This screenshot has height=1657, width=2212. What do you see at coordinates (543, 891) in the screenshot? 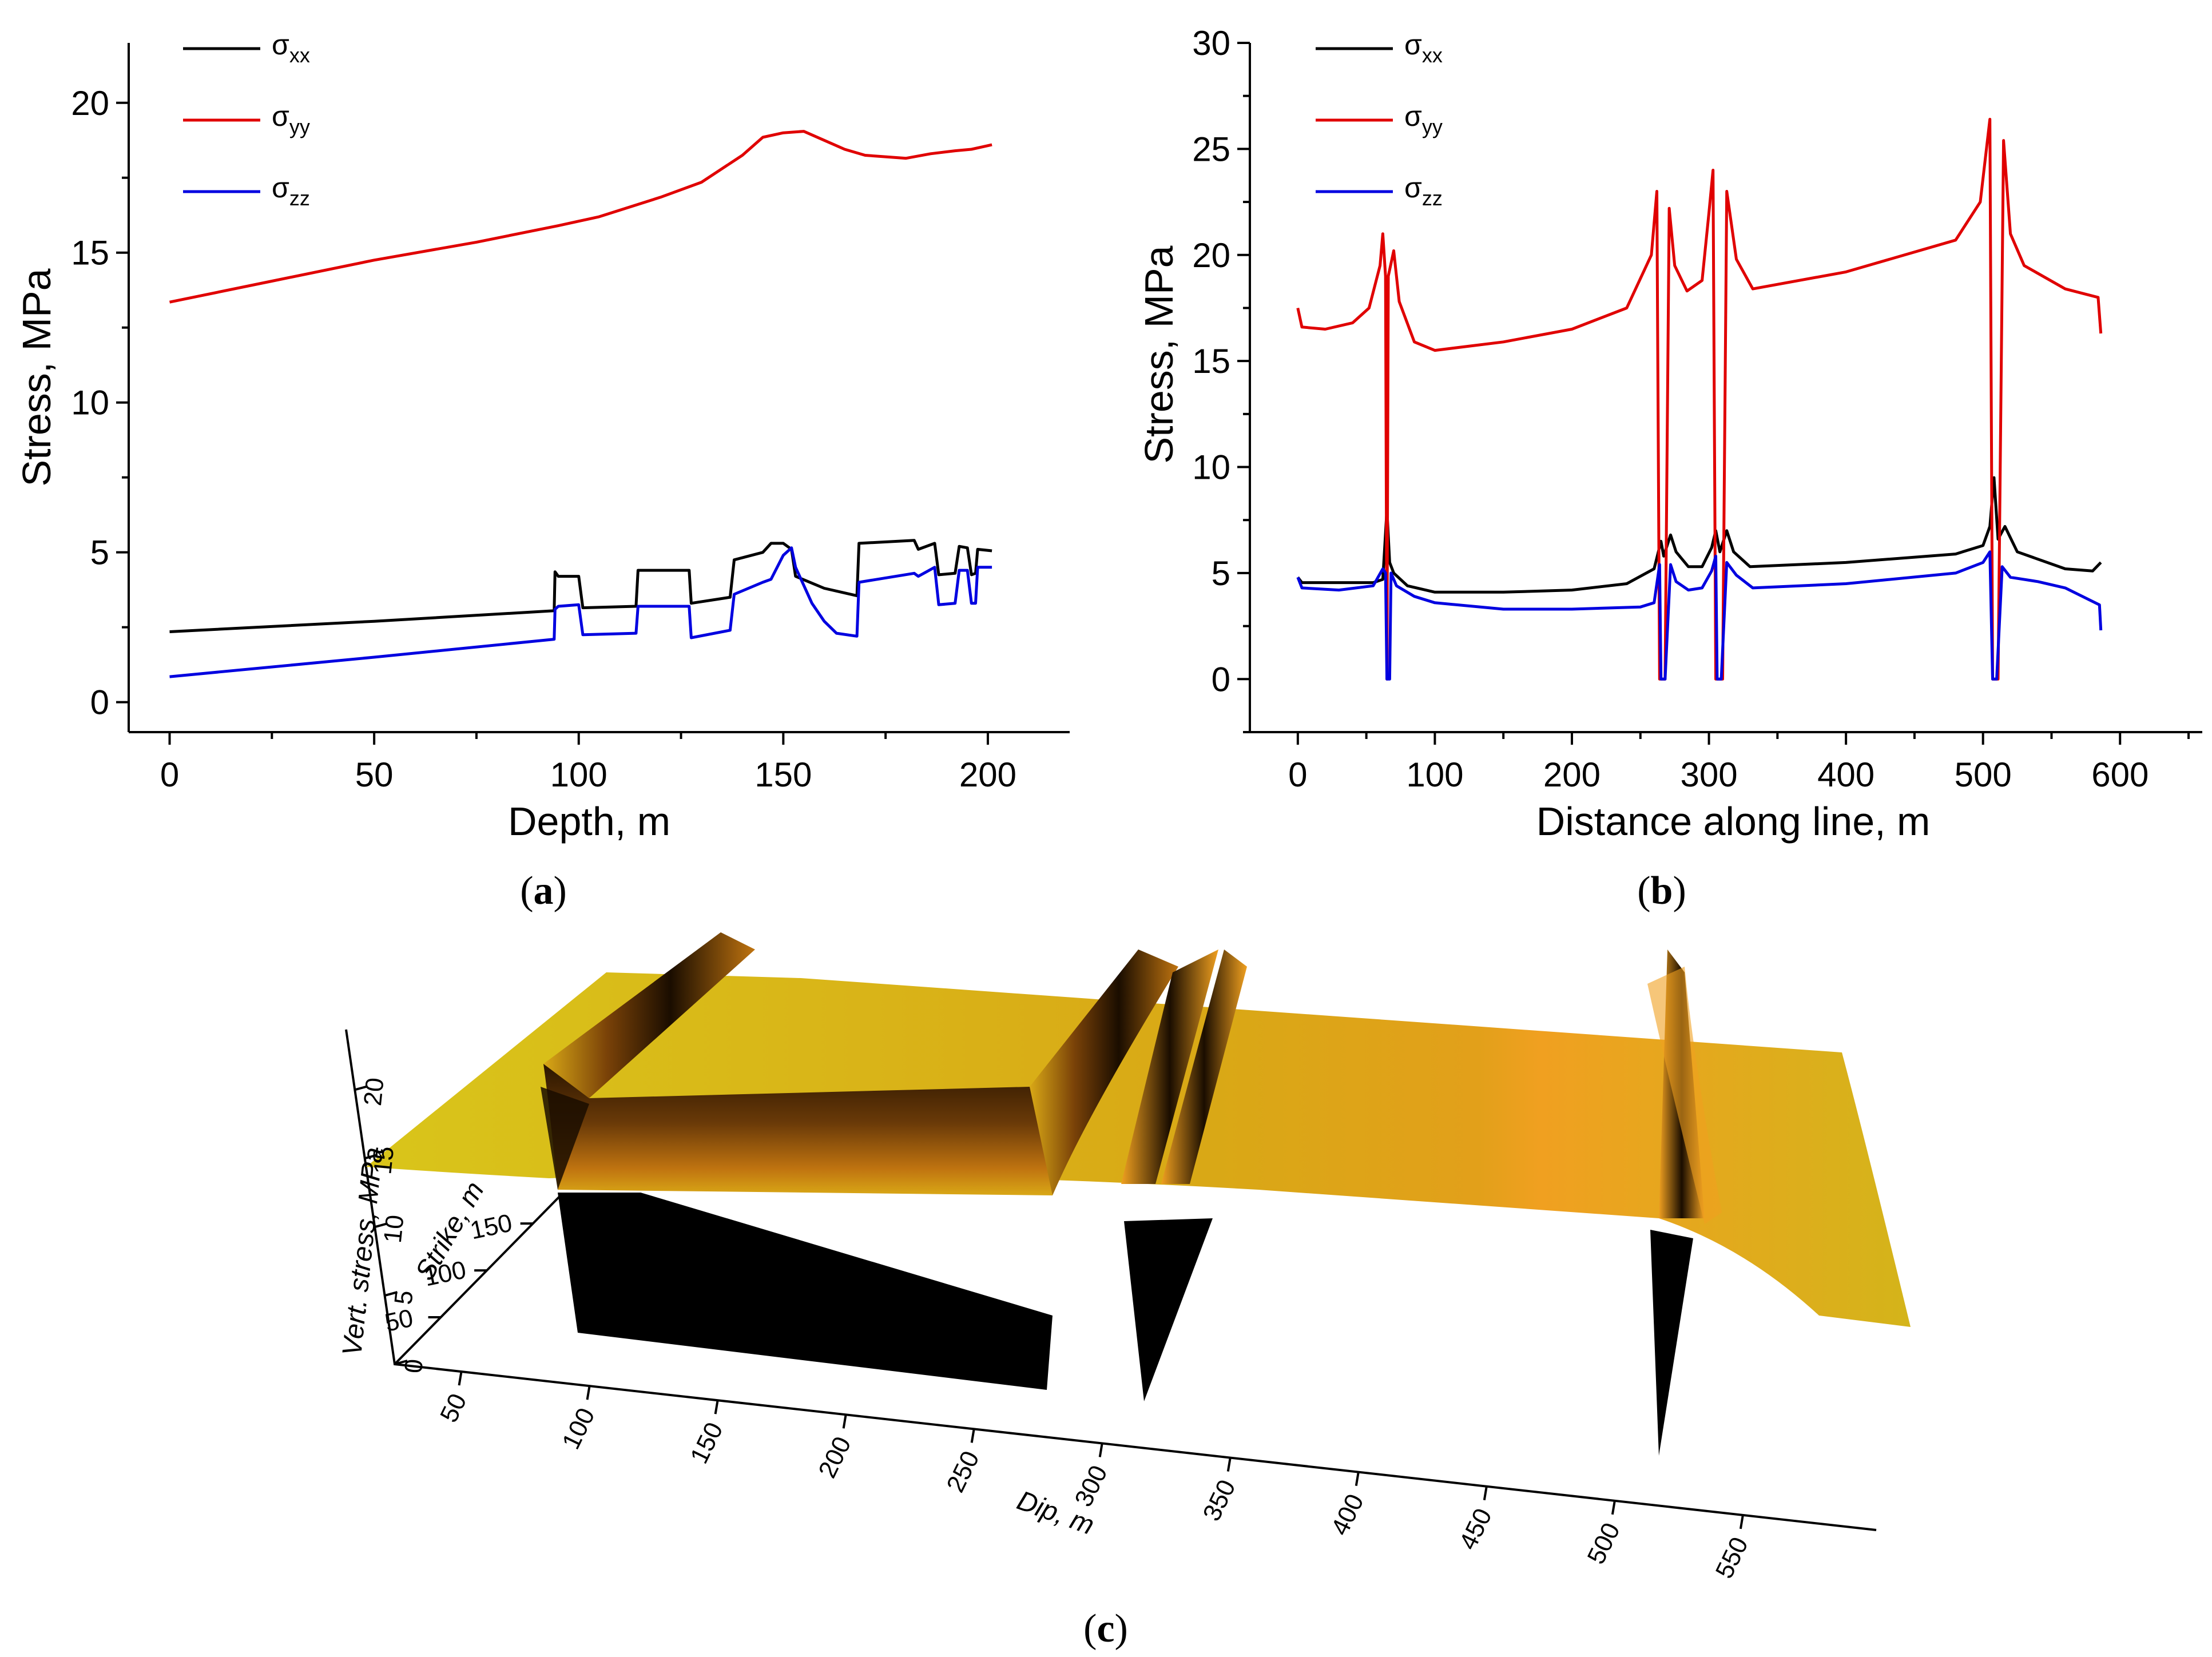
I see `panel-a-label: (a)` at bounding box center [543, 891].